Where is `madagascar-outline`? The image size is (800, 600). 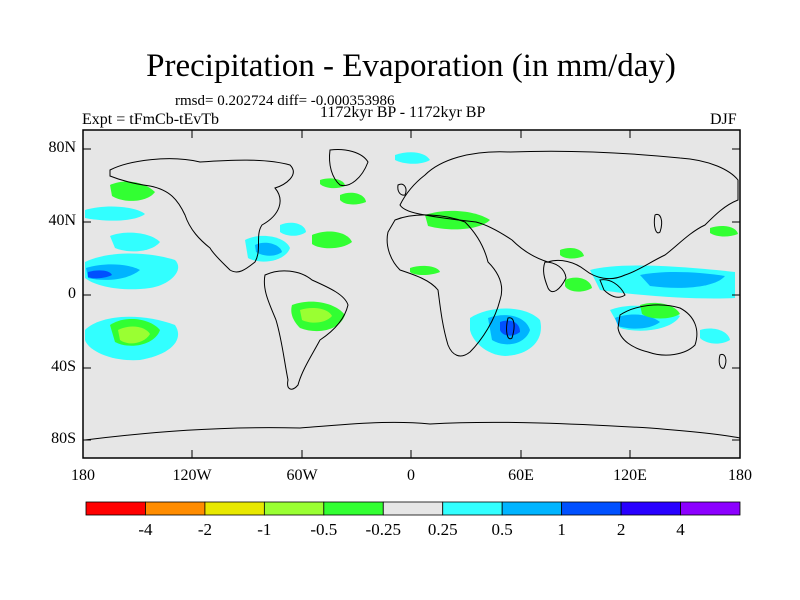 madagascar-outline is located at coordinates (510, 328).